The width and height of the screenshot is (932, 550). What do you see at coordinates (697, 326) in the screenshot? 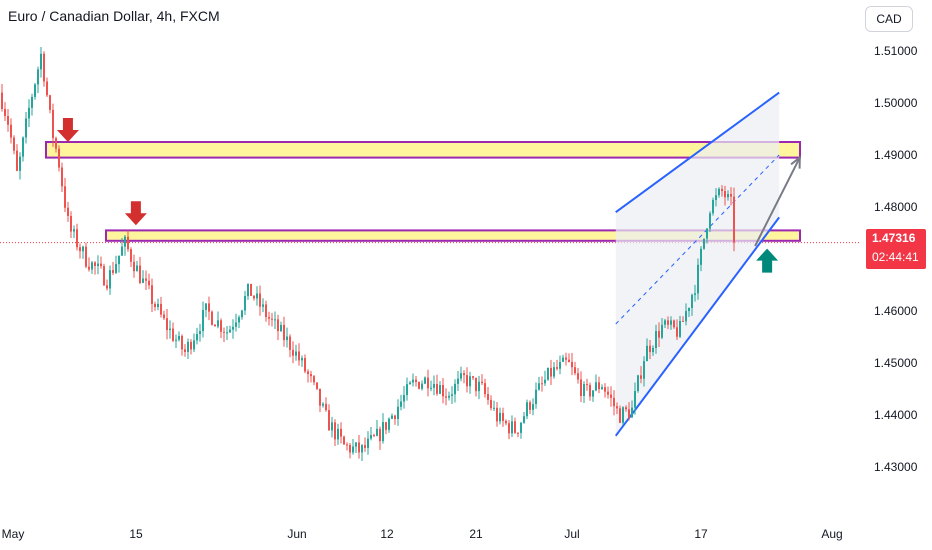
I see `channel-lower-line` at bounding box center [697, 326].